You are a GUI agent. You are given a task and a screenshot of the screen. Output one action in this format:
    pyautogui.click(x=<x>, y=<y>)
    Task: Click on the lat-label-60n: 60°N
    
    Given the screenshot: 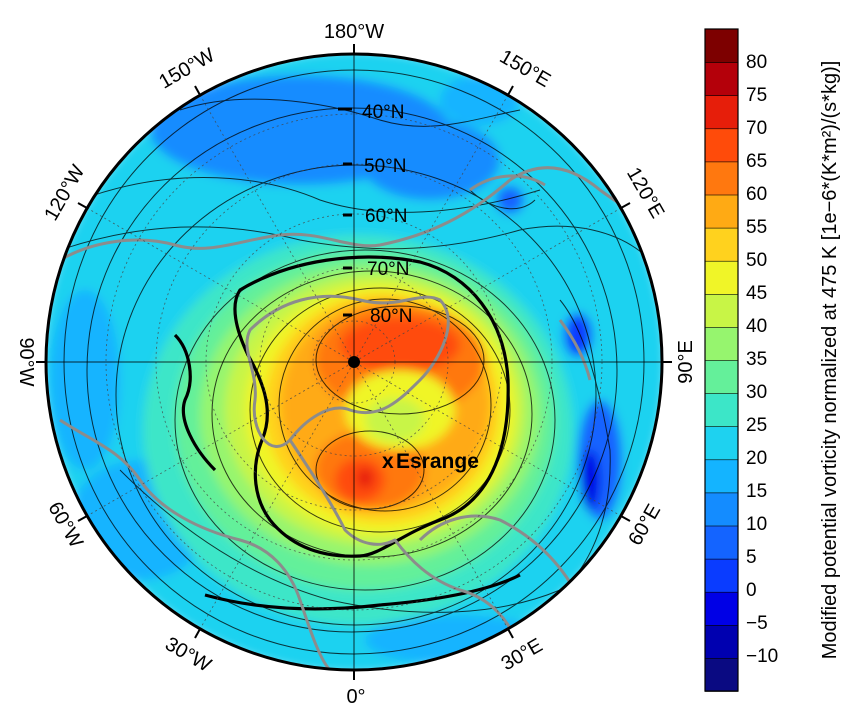 What is the action you would take?
    pyautogui.click(x=386, y=216)
    